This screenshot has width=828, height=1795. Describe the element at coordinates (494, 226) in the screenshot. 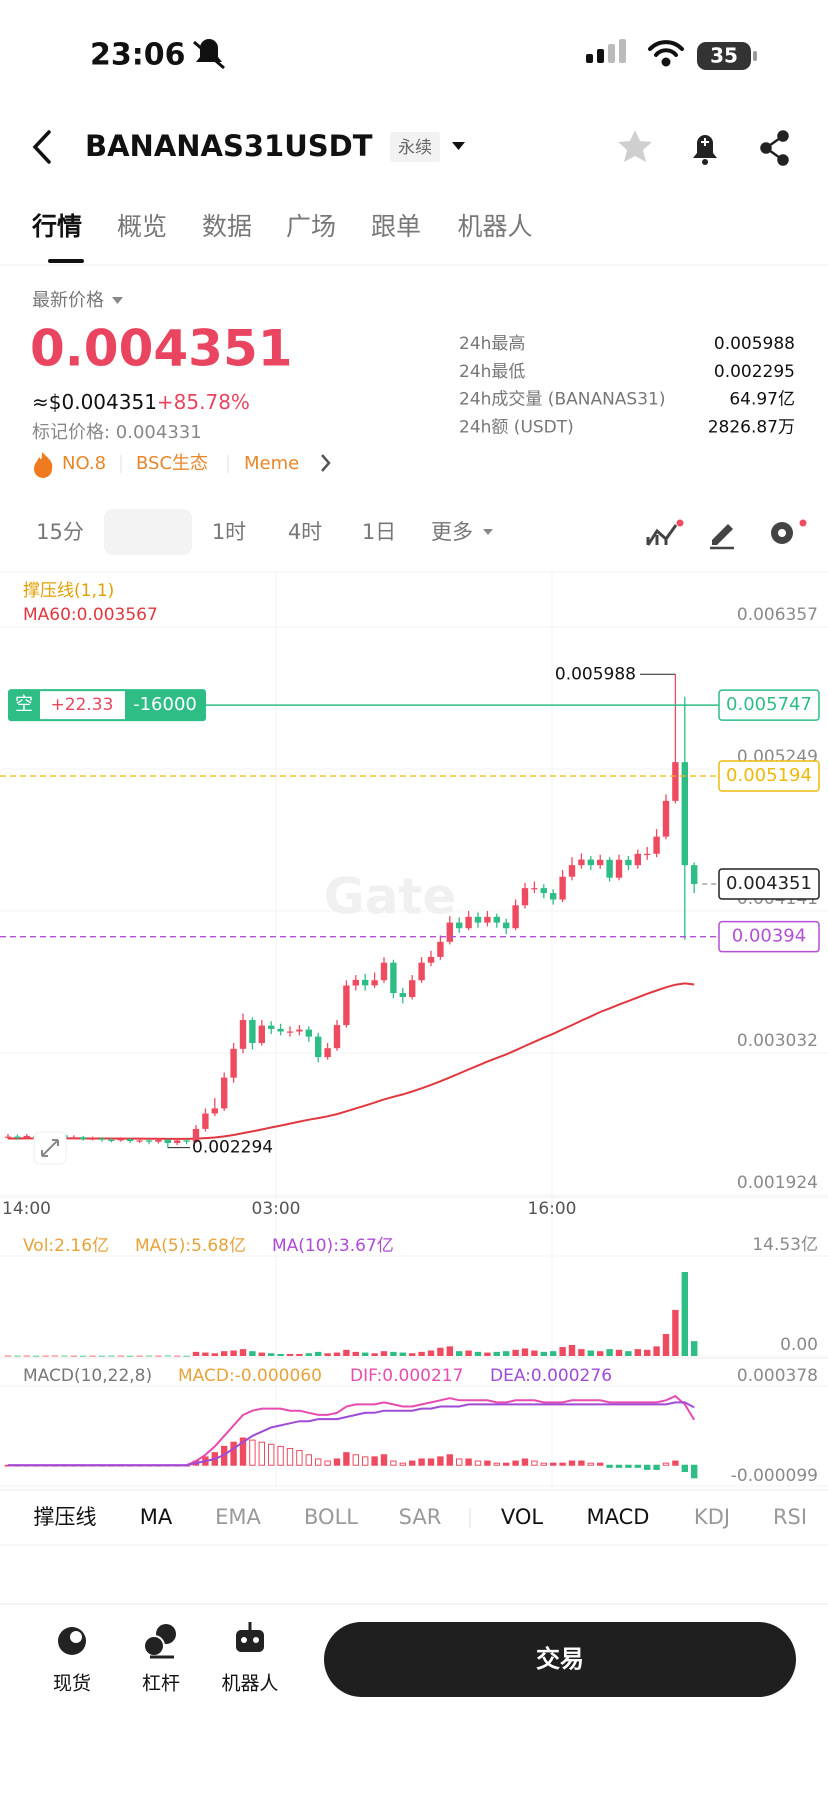

I see `tab: 机器人` at that location.